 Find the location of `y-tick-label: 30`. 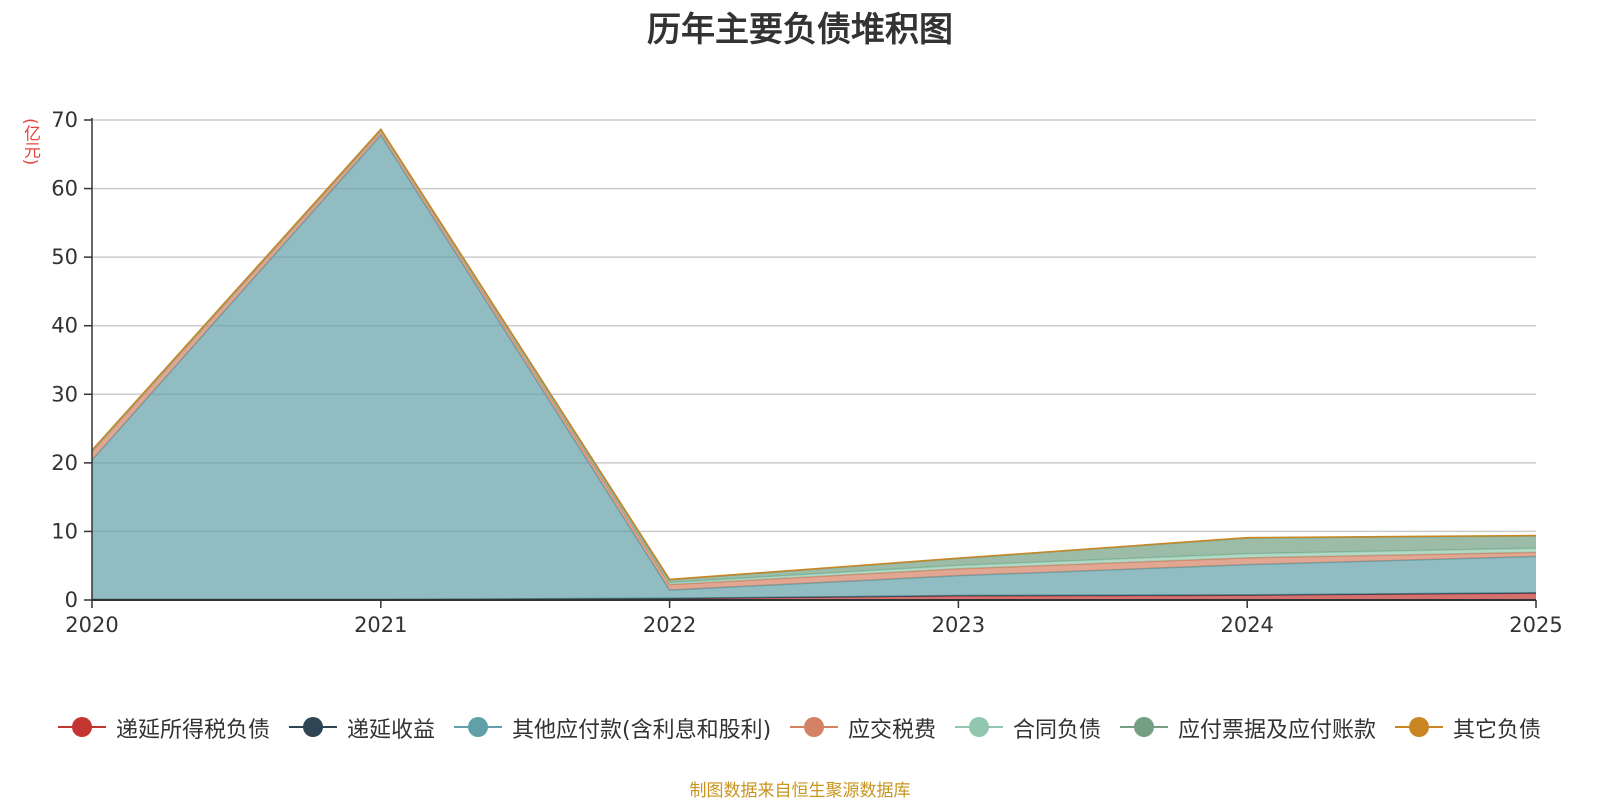

y-tick-label: 30 is located at coordinates (64, 394).